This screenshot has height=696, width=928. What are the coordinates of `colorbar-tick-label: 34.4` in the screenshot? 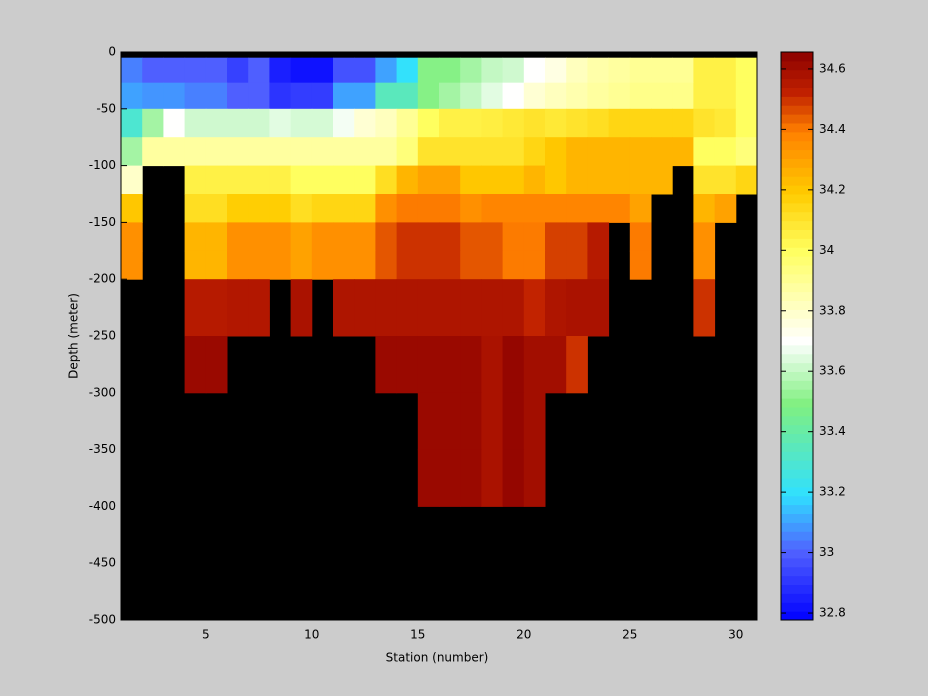 It's located at (832, 129).